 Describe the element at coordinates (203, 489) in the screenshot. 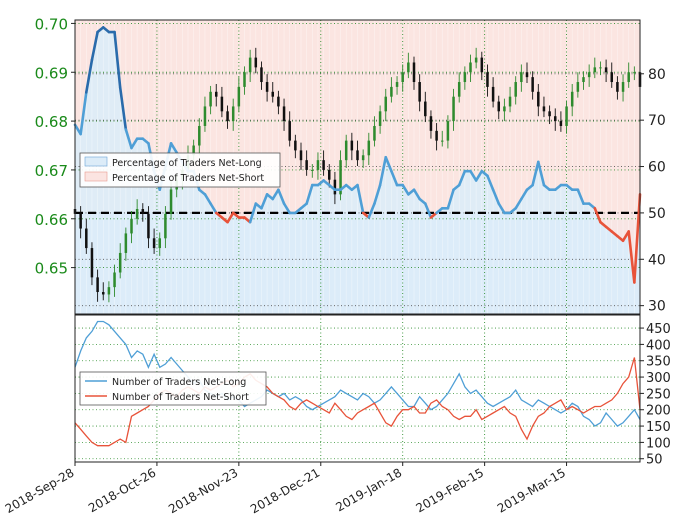

I see `x-axis-tick-label: 2018-Nov-23` at that location.